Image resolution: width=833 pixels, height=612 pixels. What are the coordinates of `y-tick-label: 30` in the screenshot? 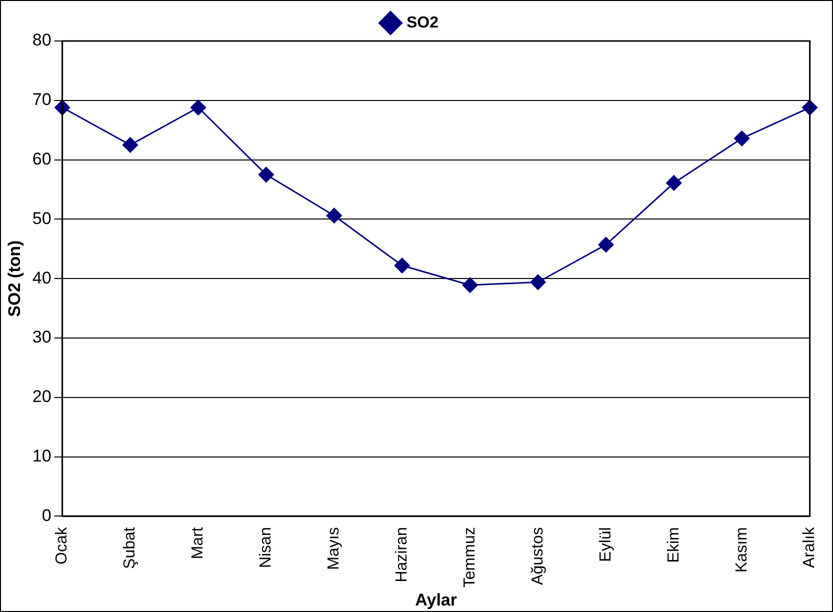 It's located at (42, 337).